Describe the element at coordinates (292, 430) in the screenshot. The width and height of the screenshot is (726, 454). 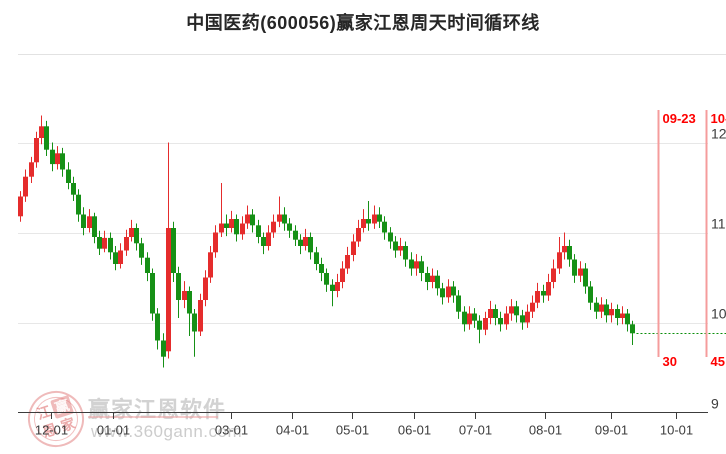
I see `x-axis-tick-label: 04-01` at that location.